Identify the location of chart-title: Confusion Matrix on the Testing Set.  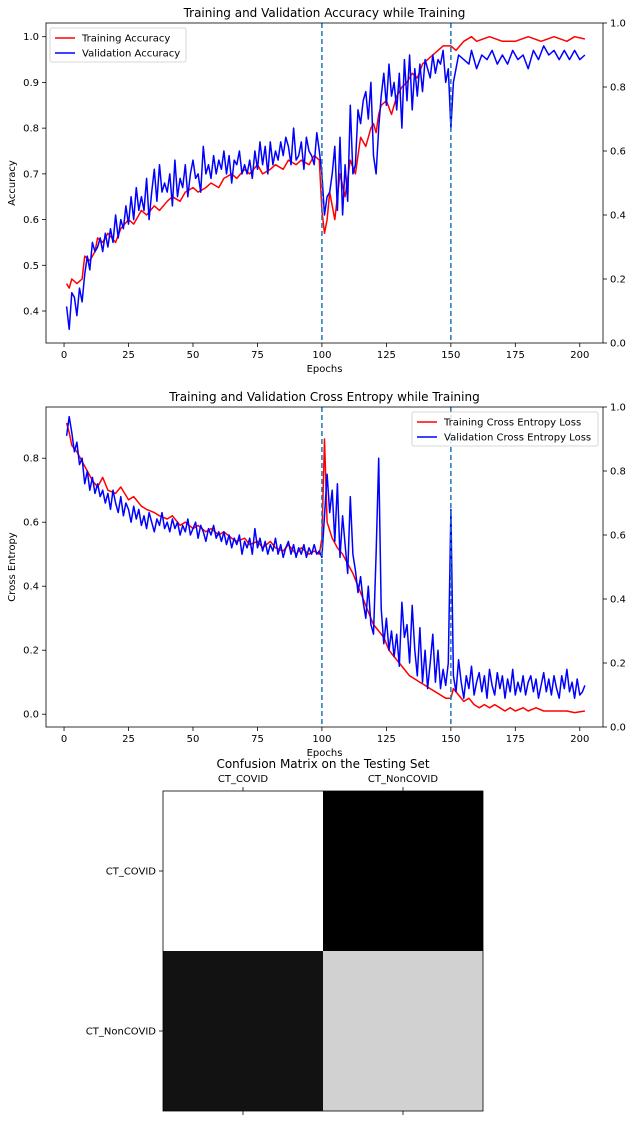
(322, 764).